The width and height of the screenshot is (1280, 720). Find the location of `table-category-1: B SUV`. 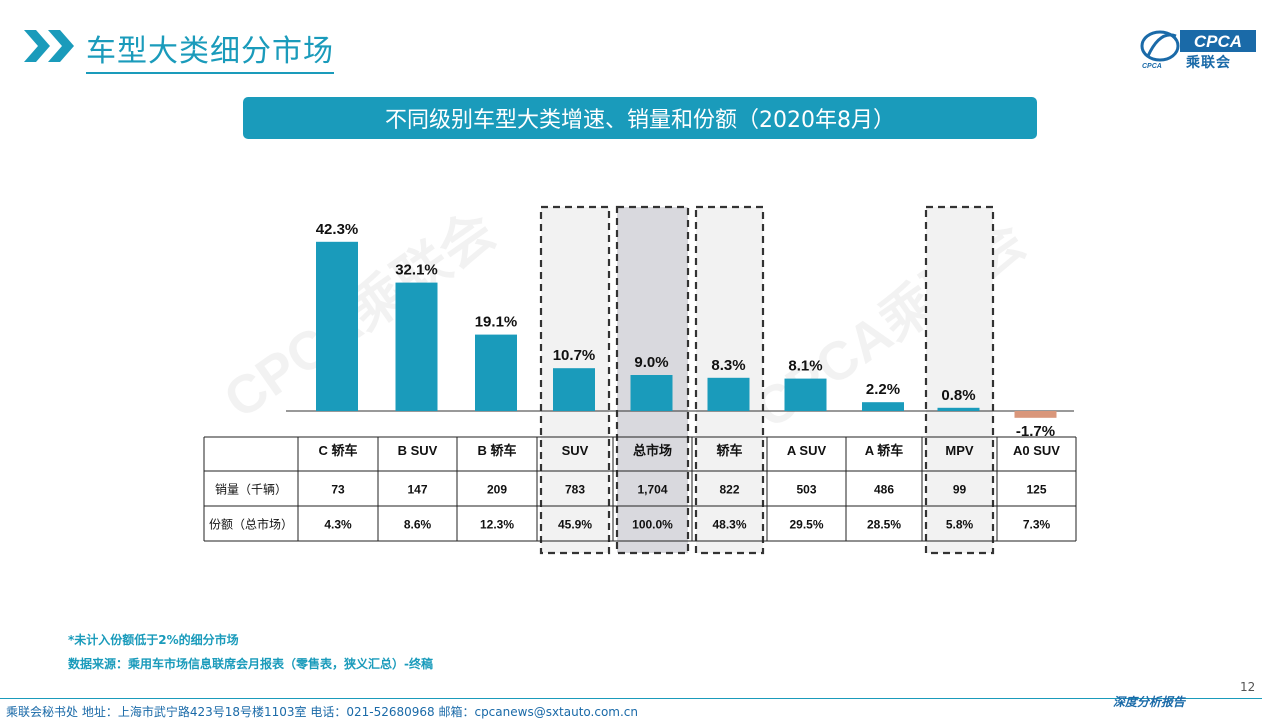

table-category-1: B SUV is located at coordinates (418, 450).